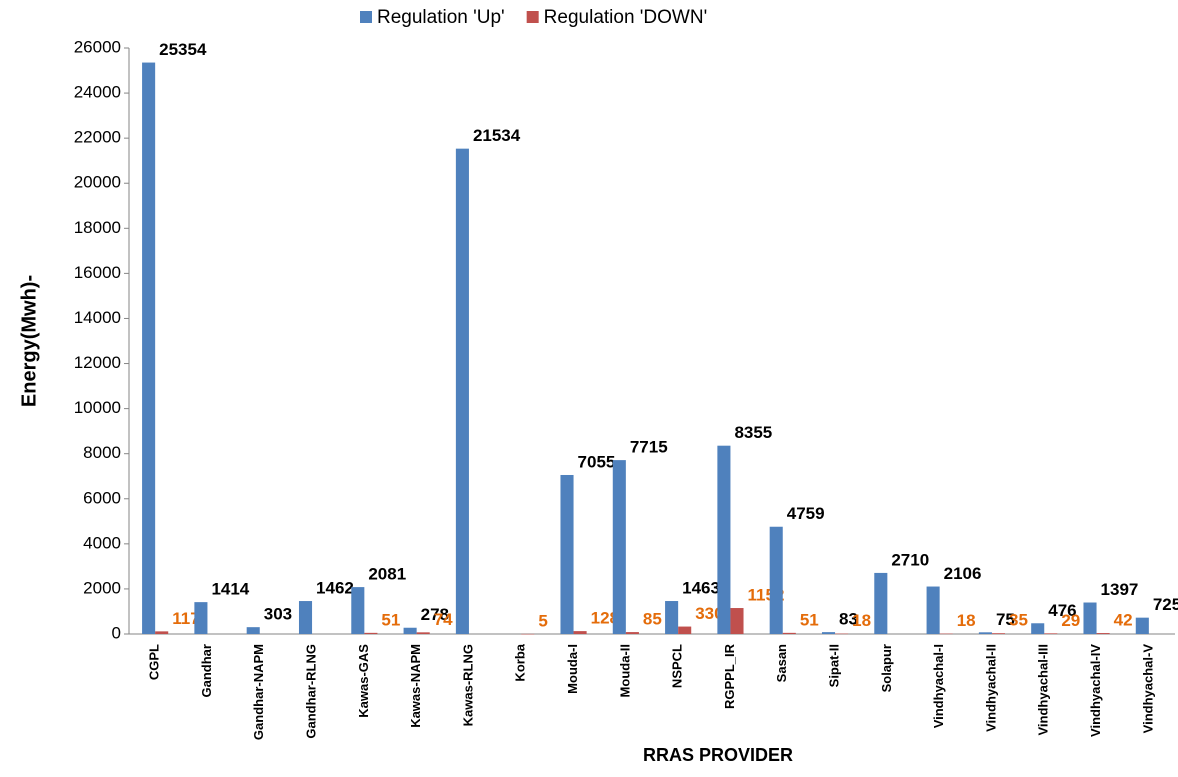  Describe the element at coordinates (1147, 689) in the screenshot. I see `x-tick-label: Vindhyachal-V` at that location.